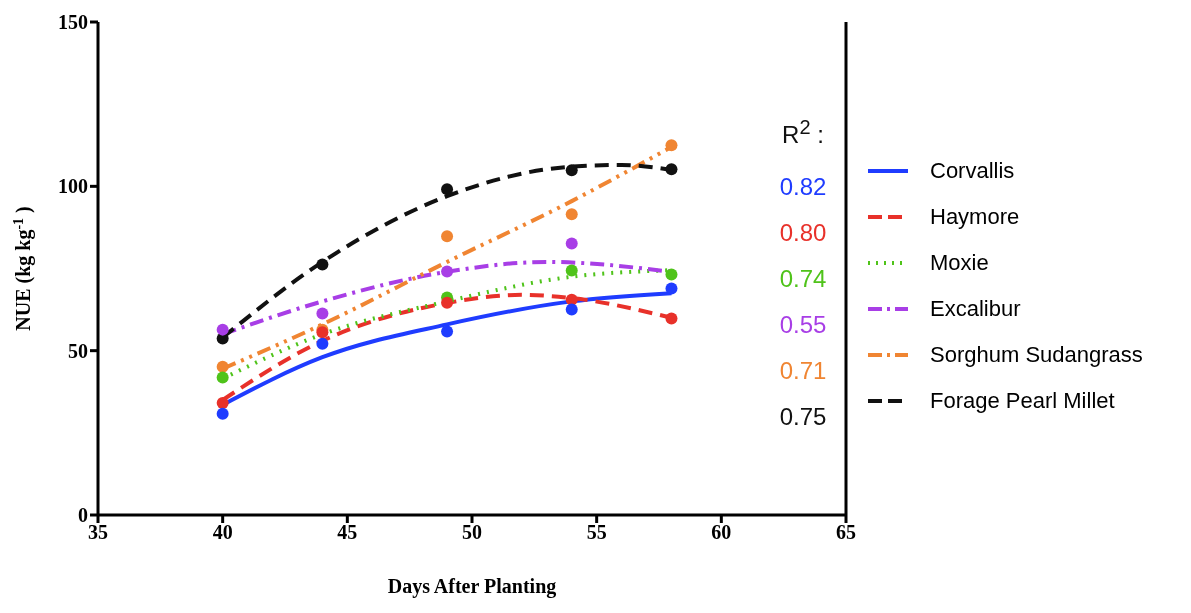 This screenshot has width=1191, height=613. Describe the element at coordinates (803, 187) in the screenshot. I see `annotation: 0.82` at that location.